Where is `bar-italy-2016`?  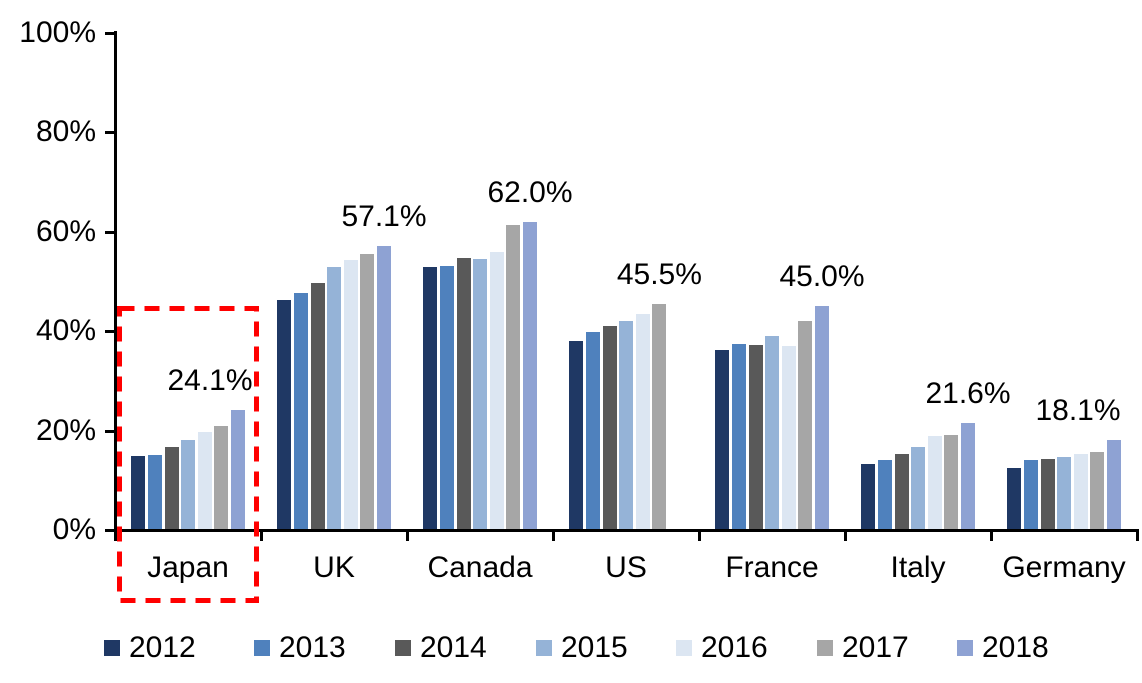
bar-italy-2016 is located at coordinates (934, 482).